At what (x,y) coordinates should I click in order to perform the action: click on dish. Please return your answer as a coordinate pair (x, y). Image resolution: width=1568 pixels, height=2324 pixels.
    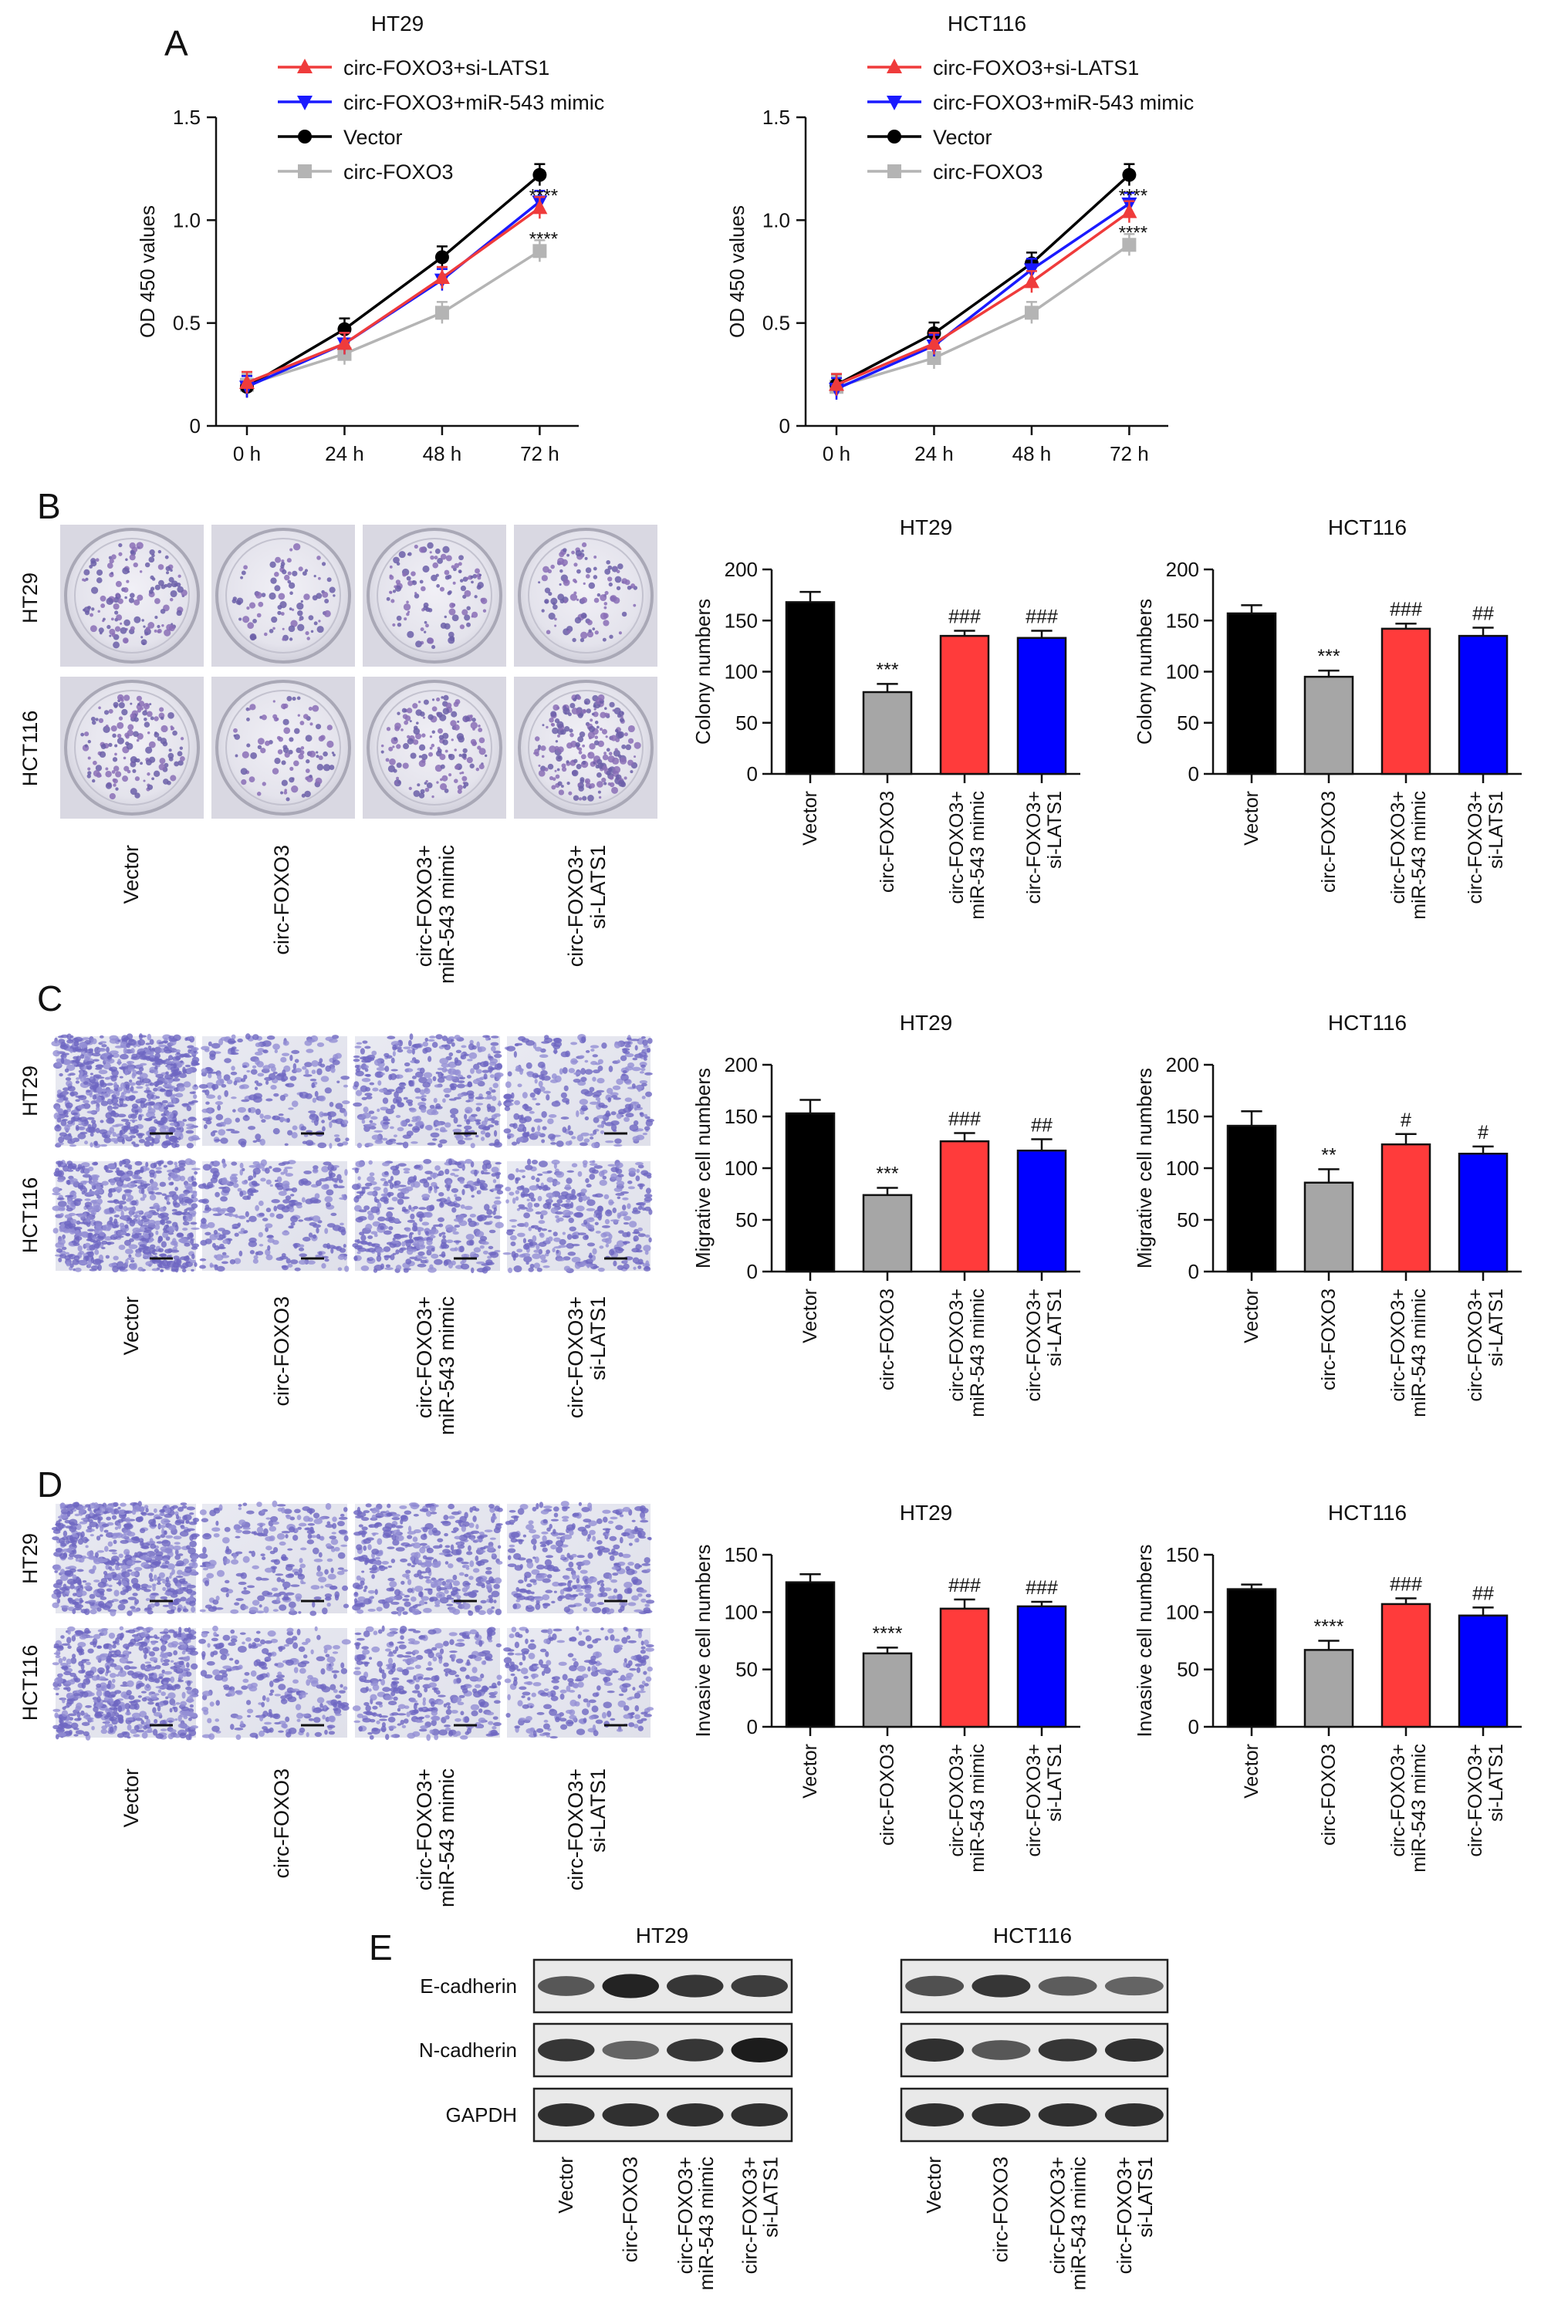
    Looking at the image, I should click on (586, 596).